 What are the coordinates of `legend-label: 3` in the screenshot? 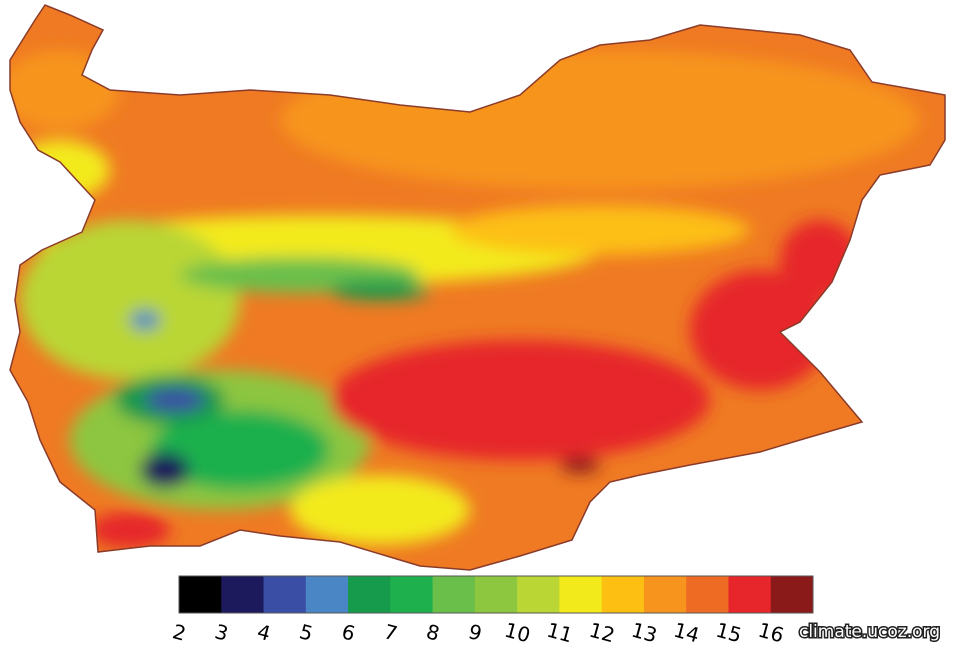 It's located at (221, 632).